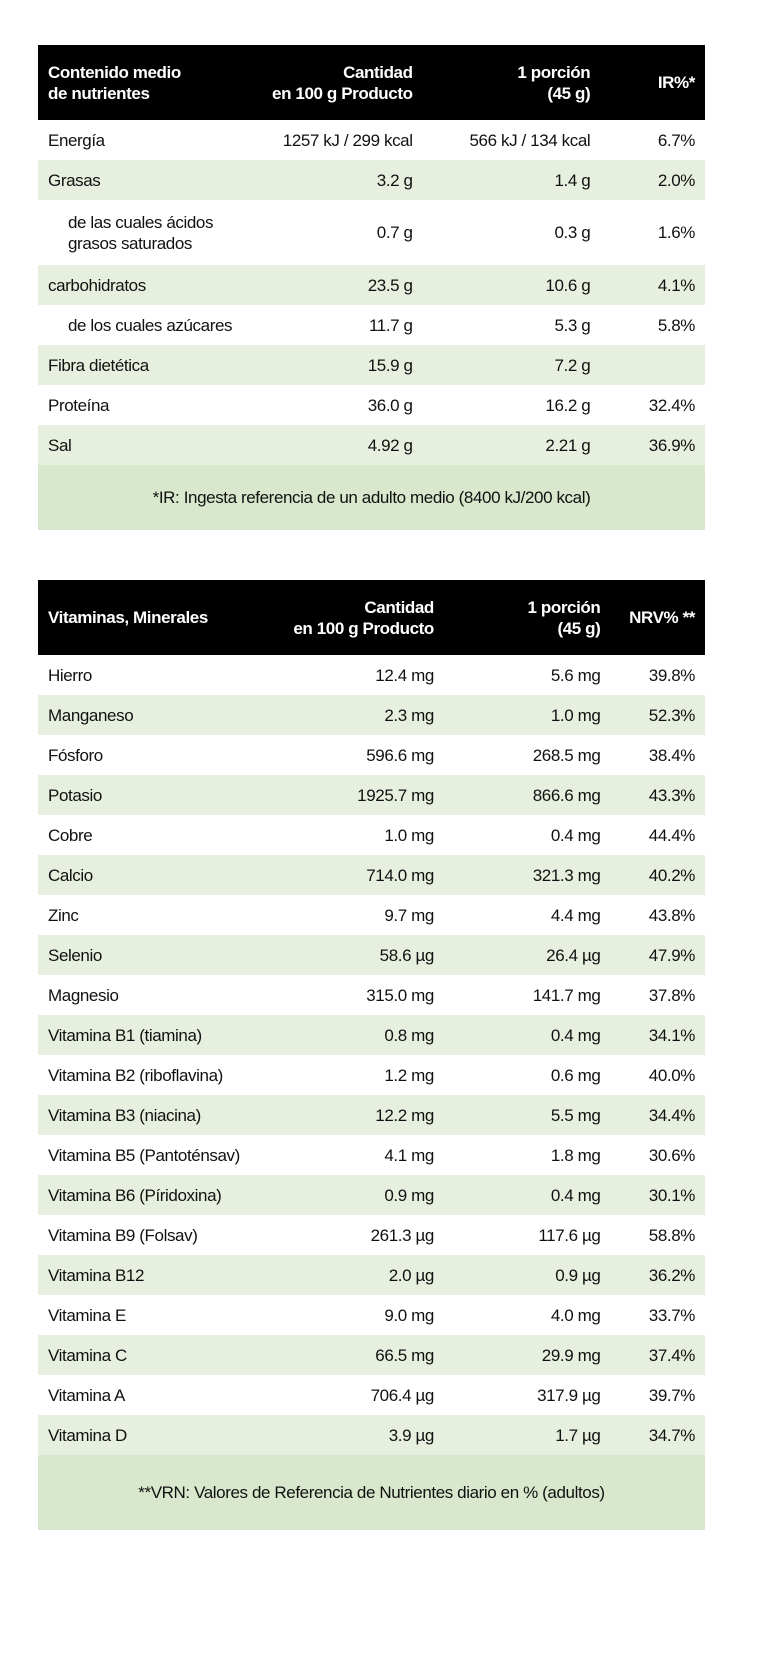 Image resolution: width=781 pixels, height=1667 pixels. Describe the element at coordinates (575, 1155) in the screenshot. I see `amount-per-portion: 1.8 mg` at that location.